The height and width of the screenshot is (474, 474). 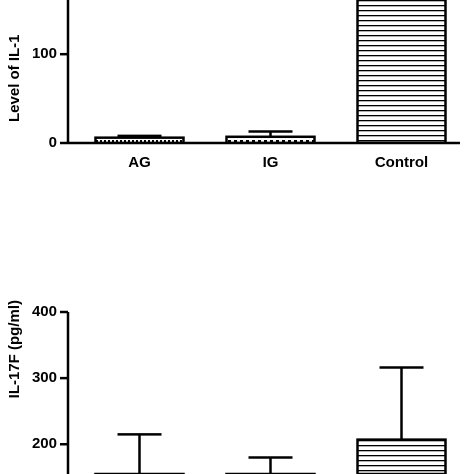 What do you see at coordinates (139, 162) in the screenshot?
I see `x-tick-label: AG` at bounding box center [139, 162].